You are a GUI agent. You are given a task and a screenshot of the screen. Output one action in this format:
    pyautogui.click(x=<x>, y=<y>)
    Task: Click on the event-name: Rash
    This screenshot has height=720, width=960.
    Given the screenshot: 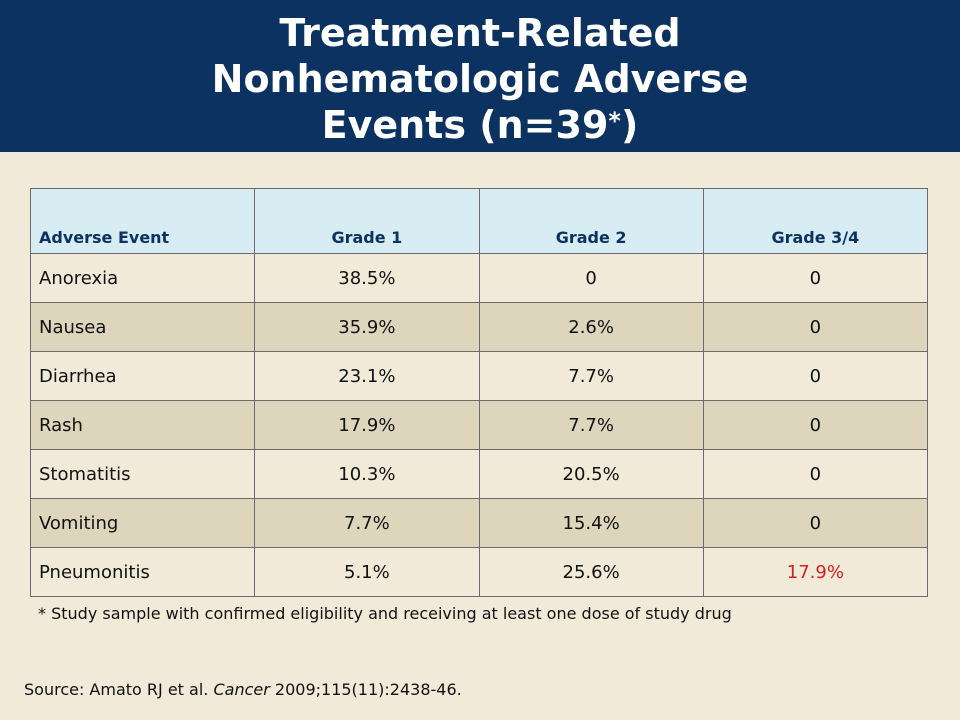 What is the action you would take?
    pyautogui.click(x=142, y=425)
    